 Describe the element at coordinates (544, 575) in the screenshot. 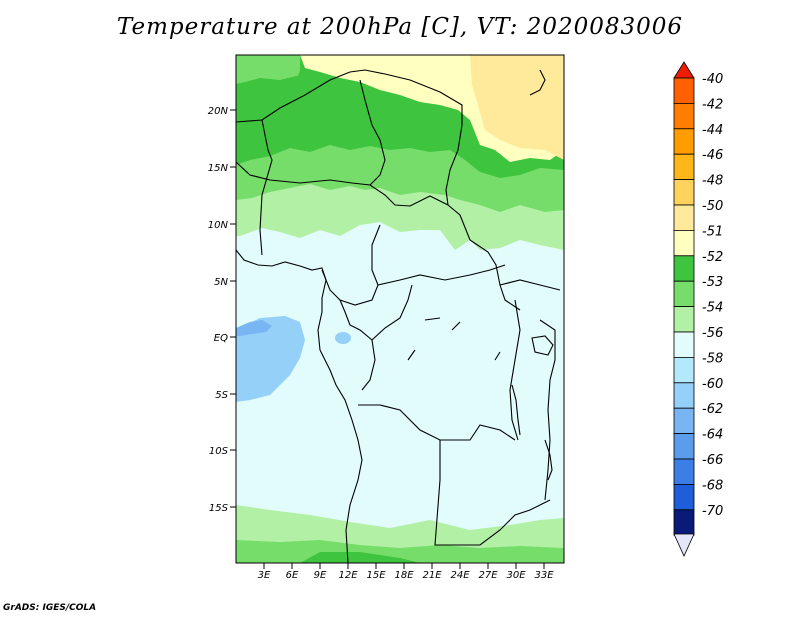

I see `lon-tick-label: 33E` at that location.